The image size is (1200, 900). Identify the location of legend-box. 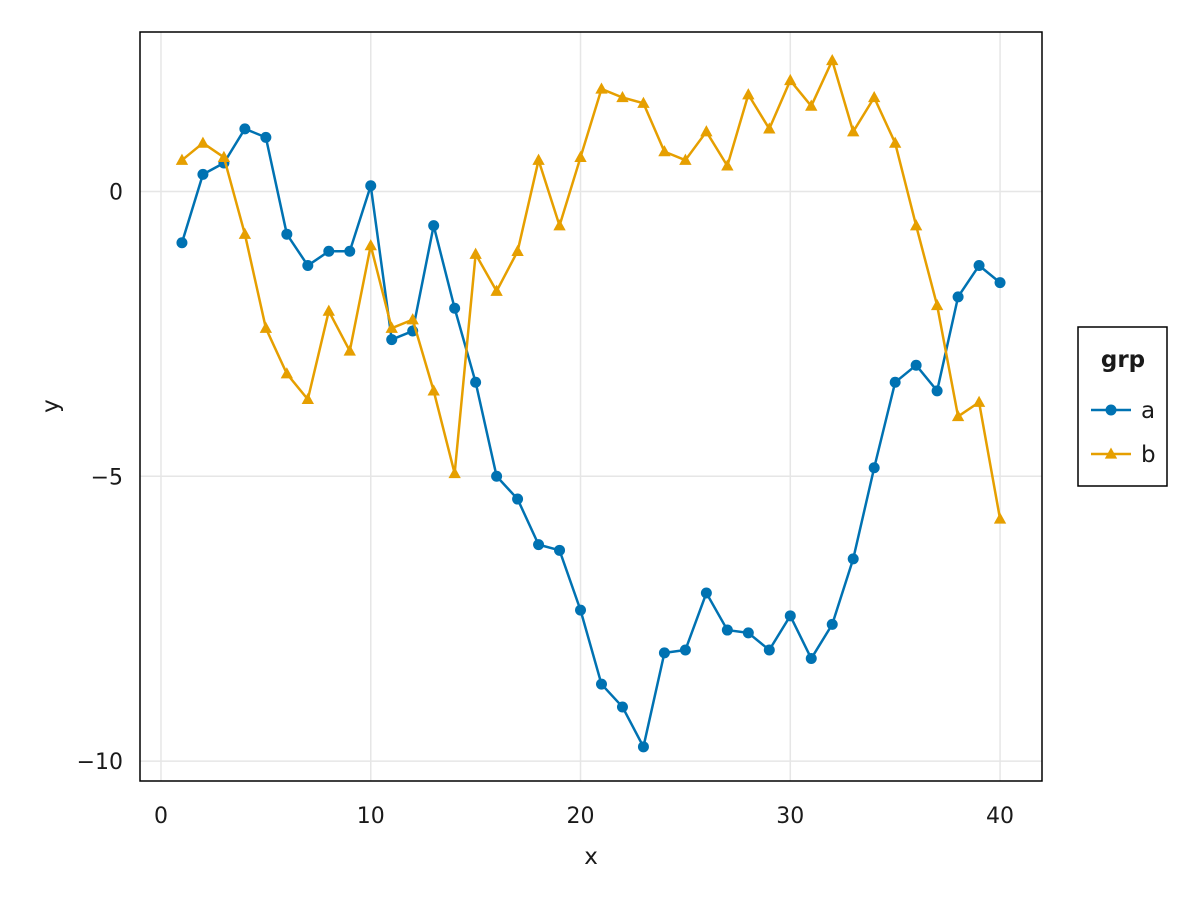
(1122, 406).